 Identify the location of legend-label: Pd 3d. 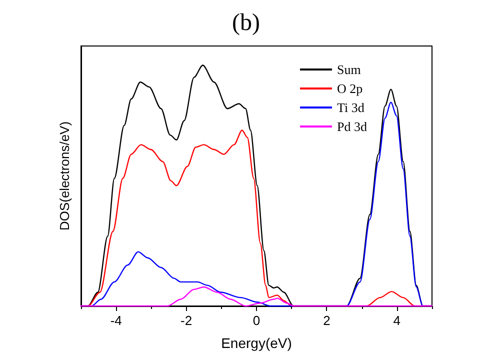
(352, 126).